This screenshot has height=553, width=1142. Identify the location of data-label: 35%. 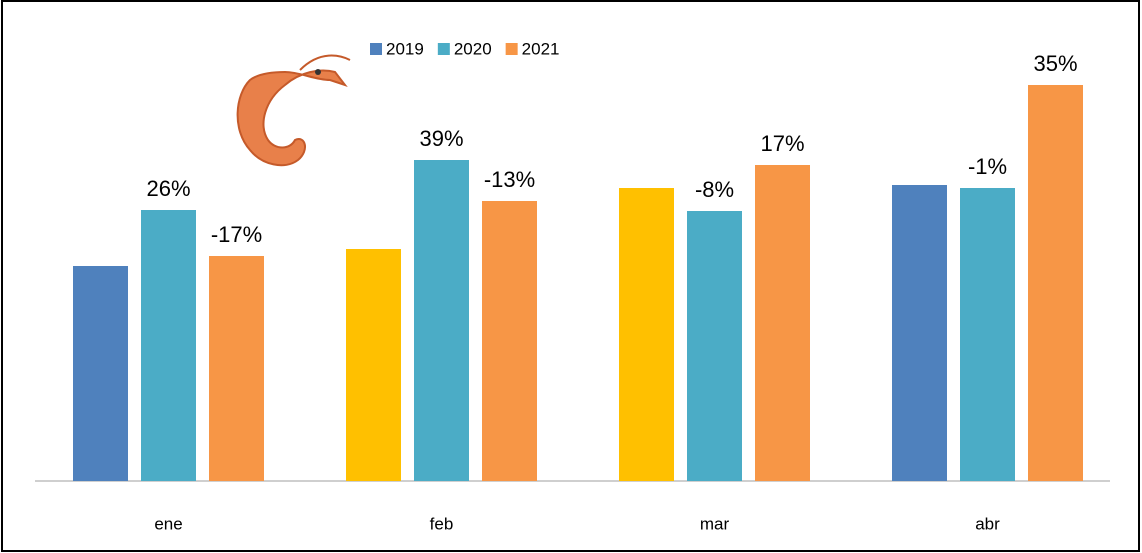
(1055, 63).